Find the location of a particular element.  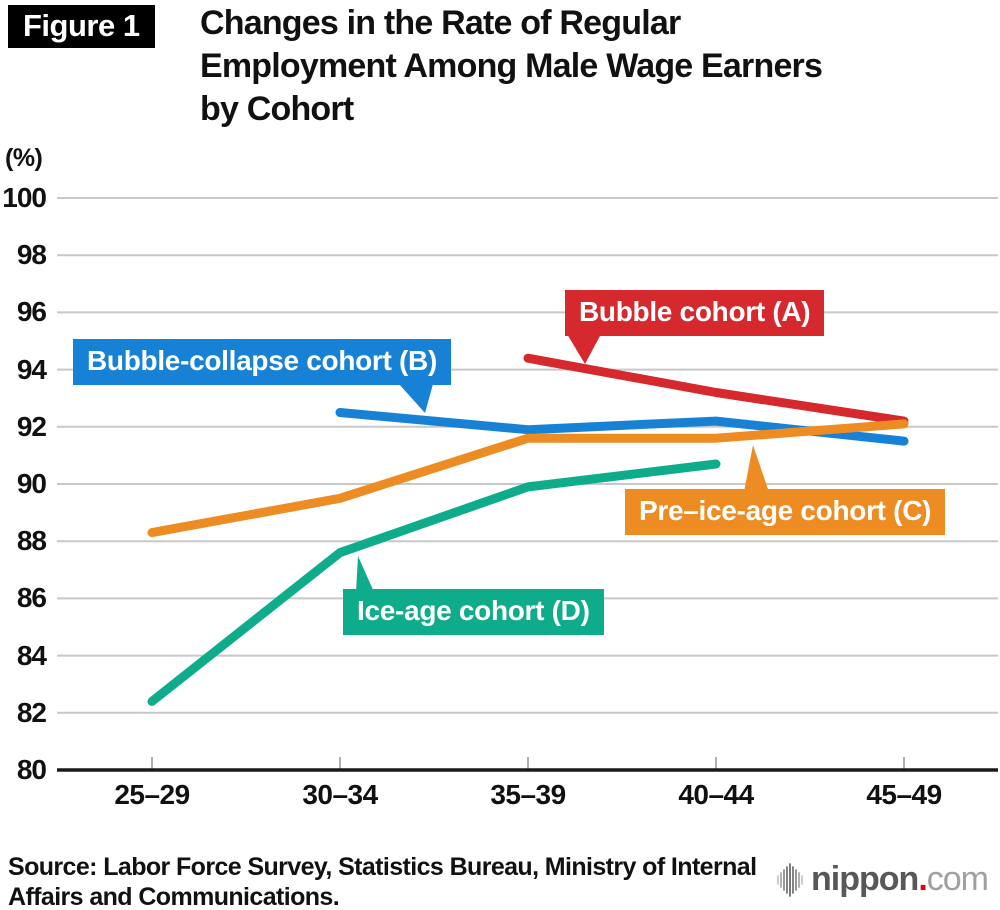

soundwave-icon is located at coordinates (790, 879).